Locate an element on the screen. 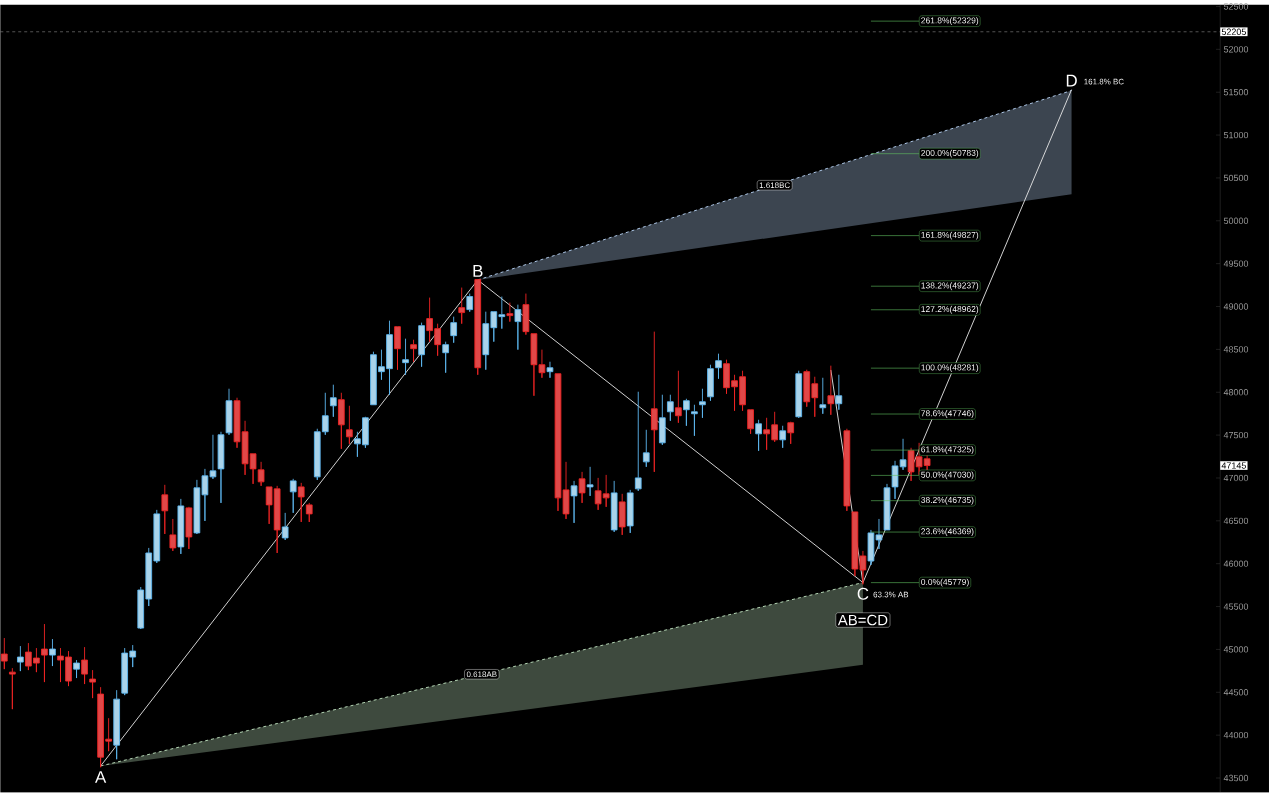  y-tick-label: 43500 is located at coordinates (1236, 778).